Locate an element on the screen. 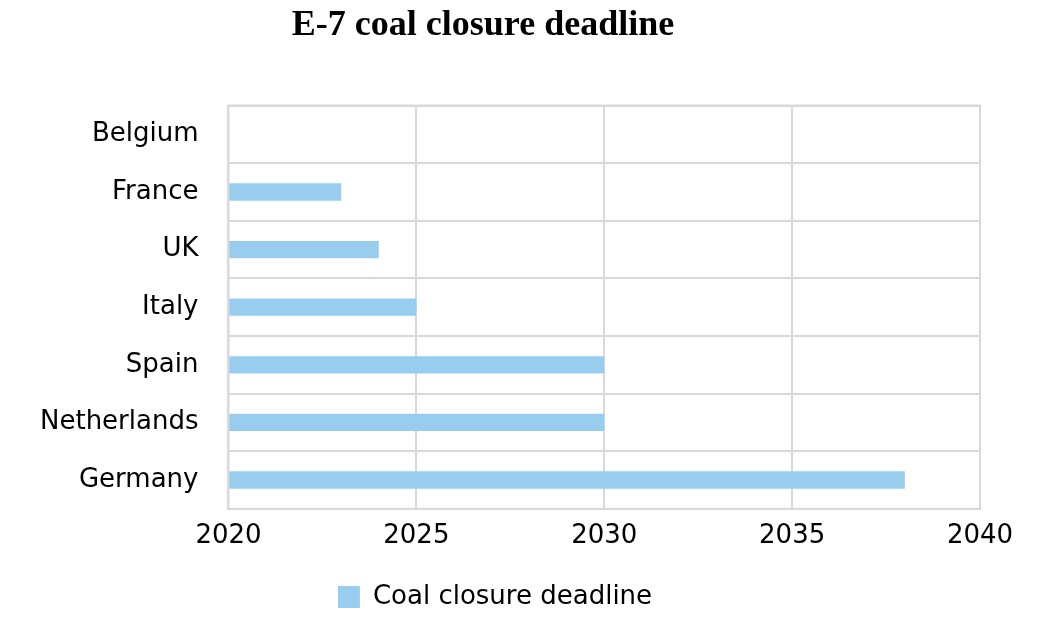  x-tick-label: 2020 is located at coordinates (228, 534).